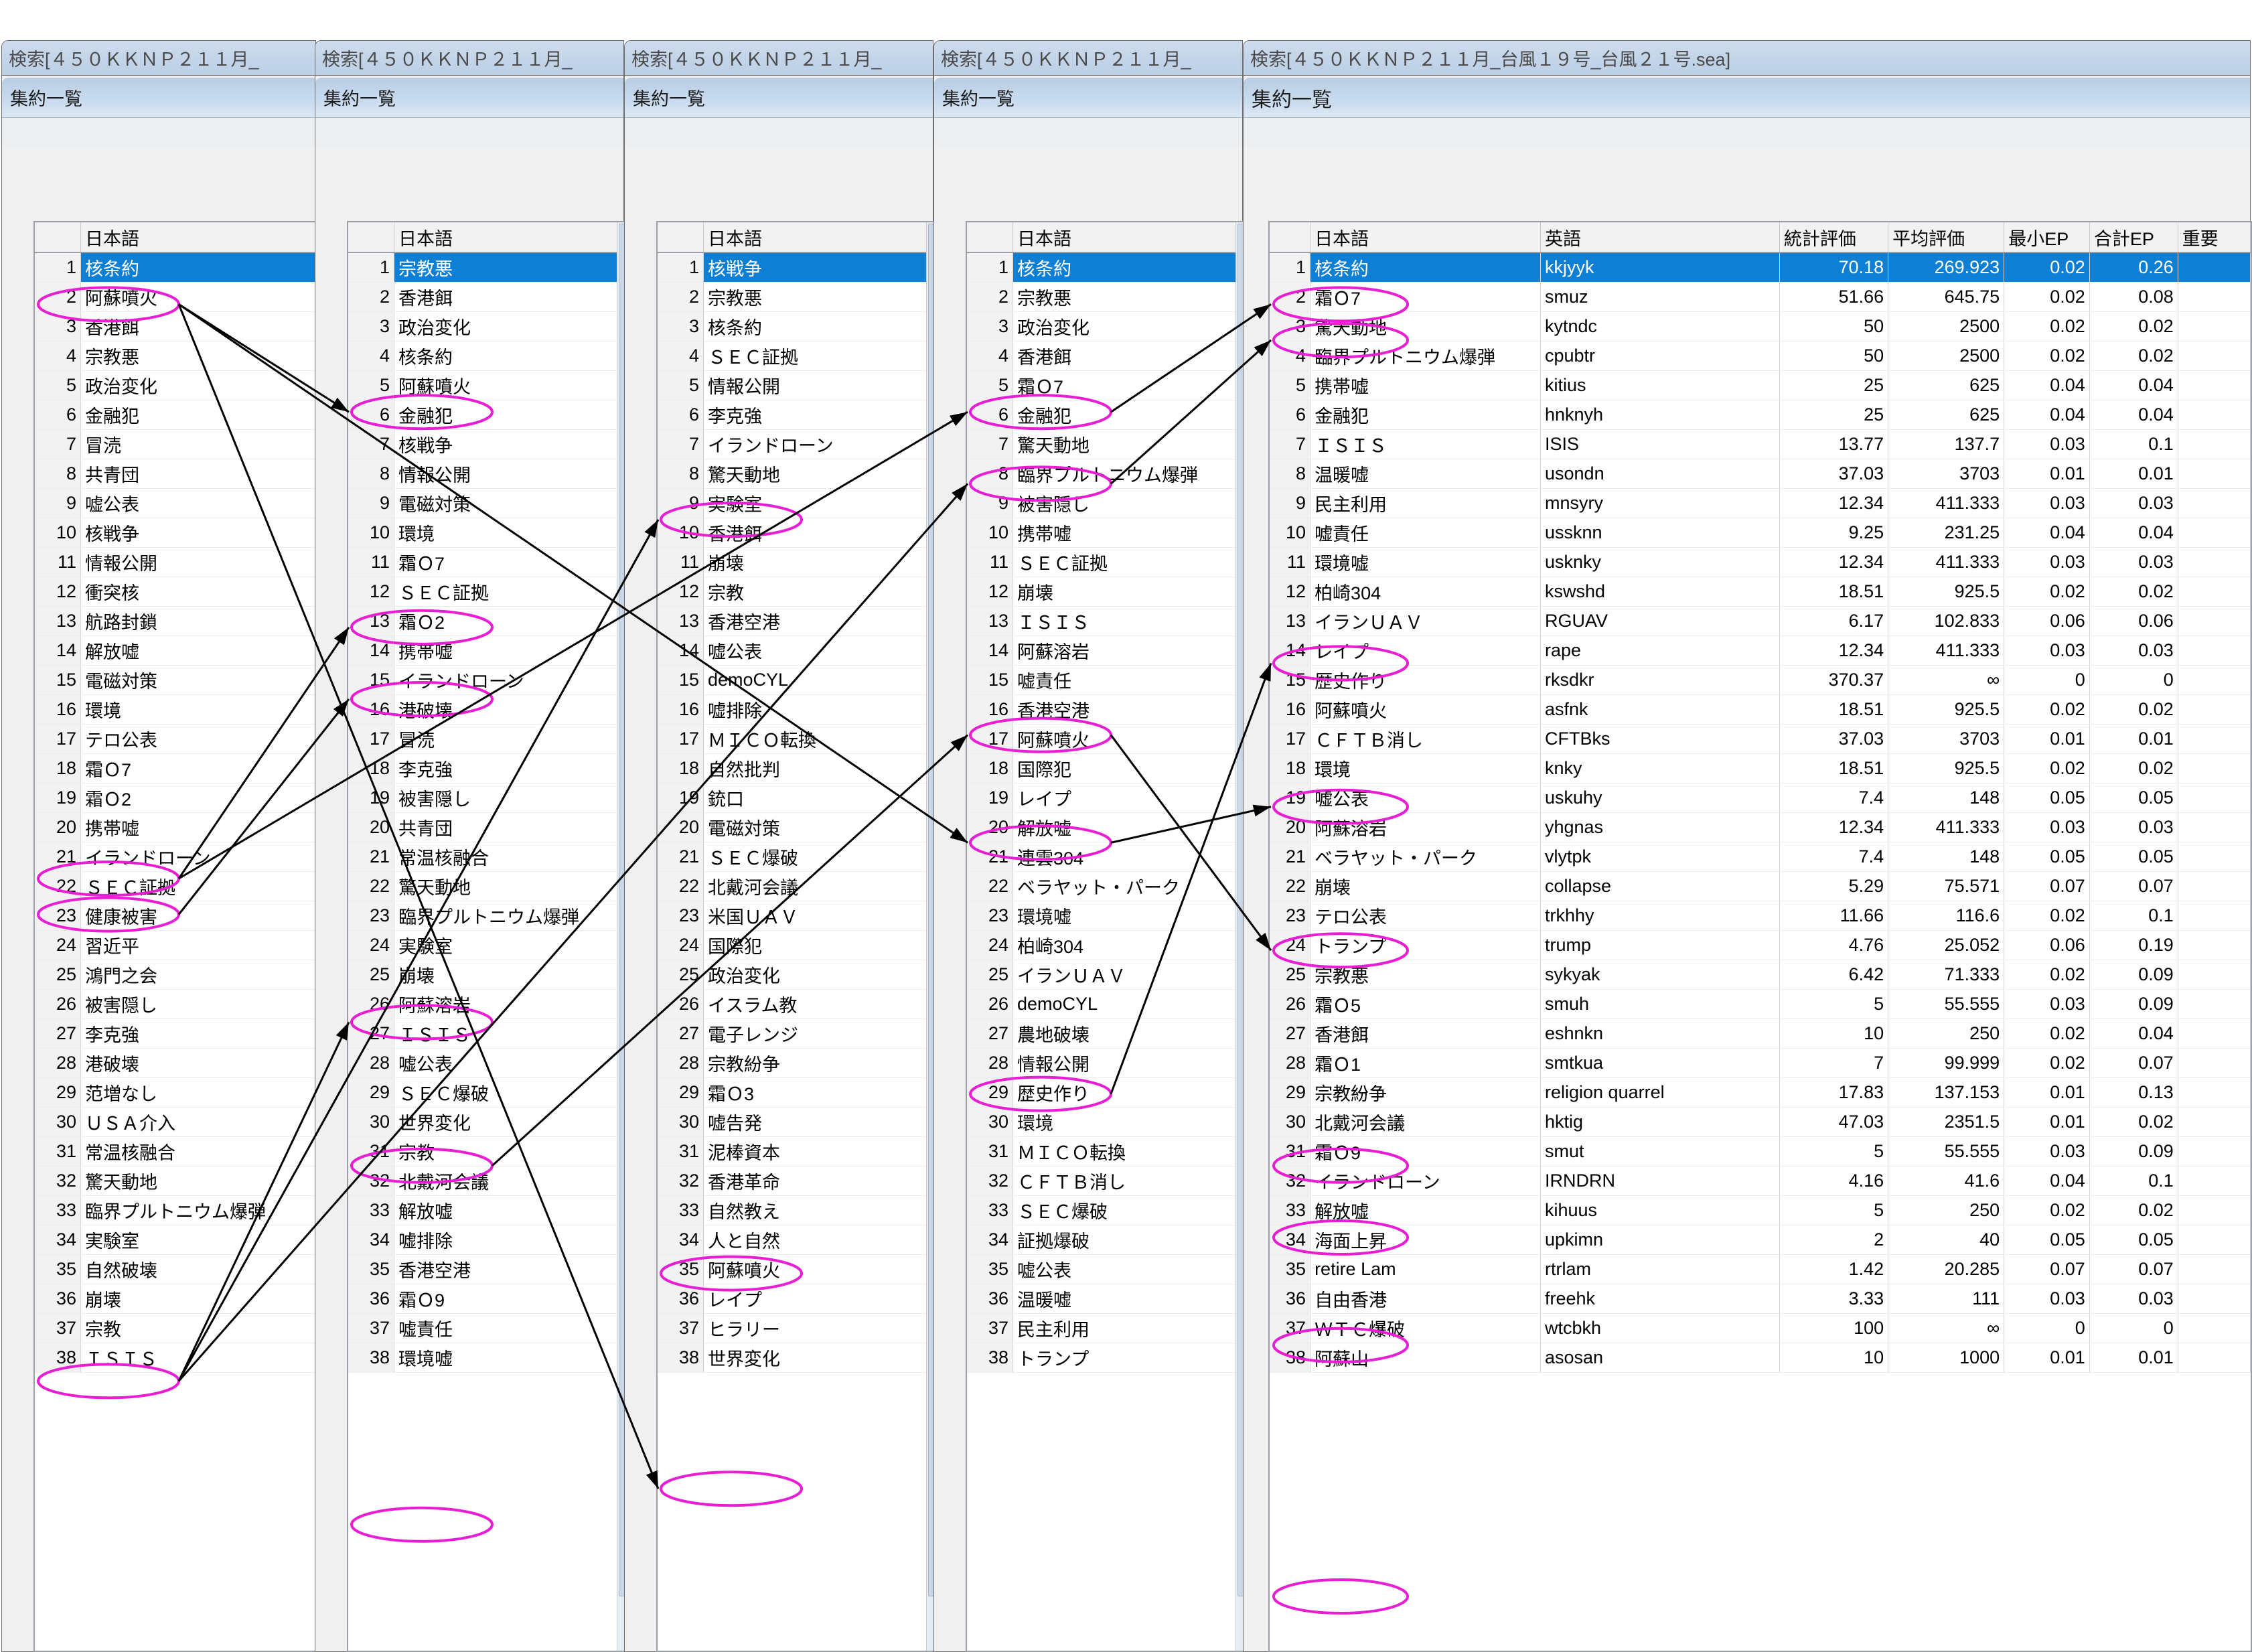  Describe the element at coordinates (1834, 1210) in the screenshot. I see `cell-stat-eval: 5` at that location.